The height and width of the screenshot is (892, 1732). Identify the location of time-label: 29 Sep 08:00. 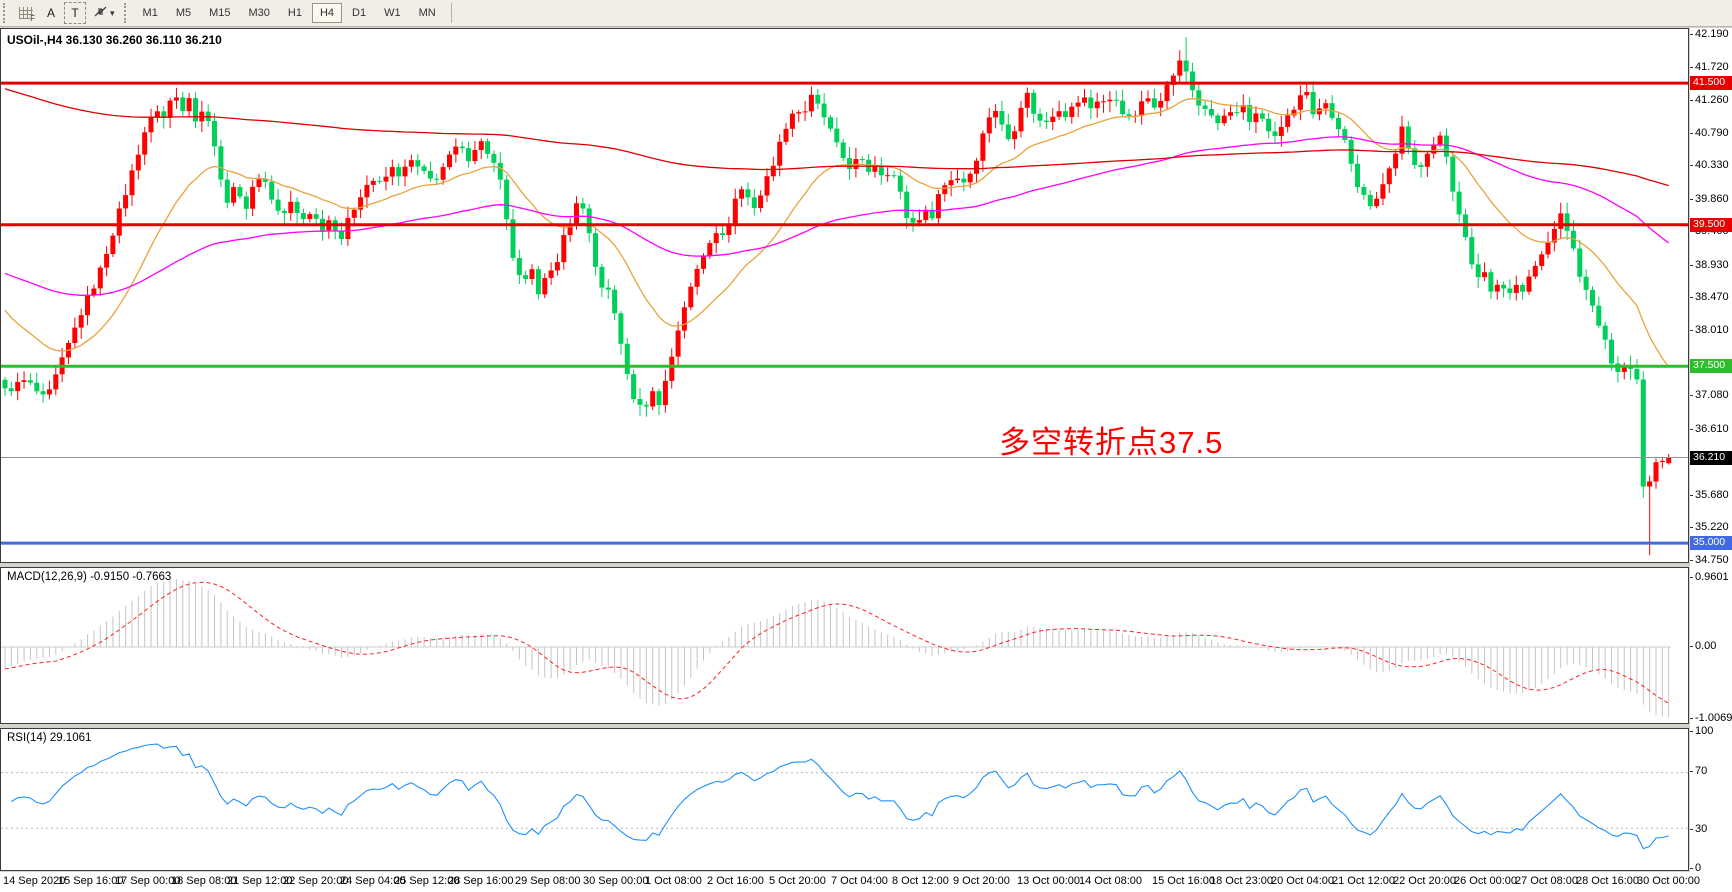
(548, 881).